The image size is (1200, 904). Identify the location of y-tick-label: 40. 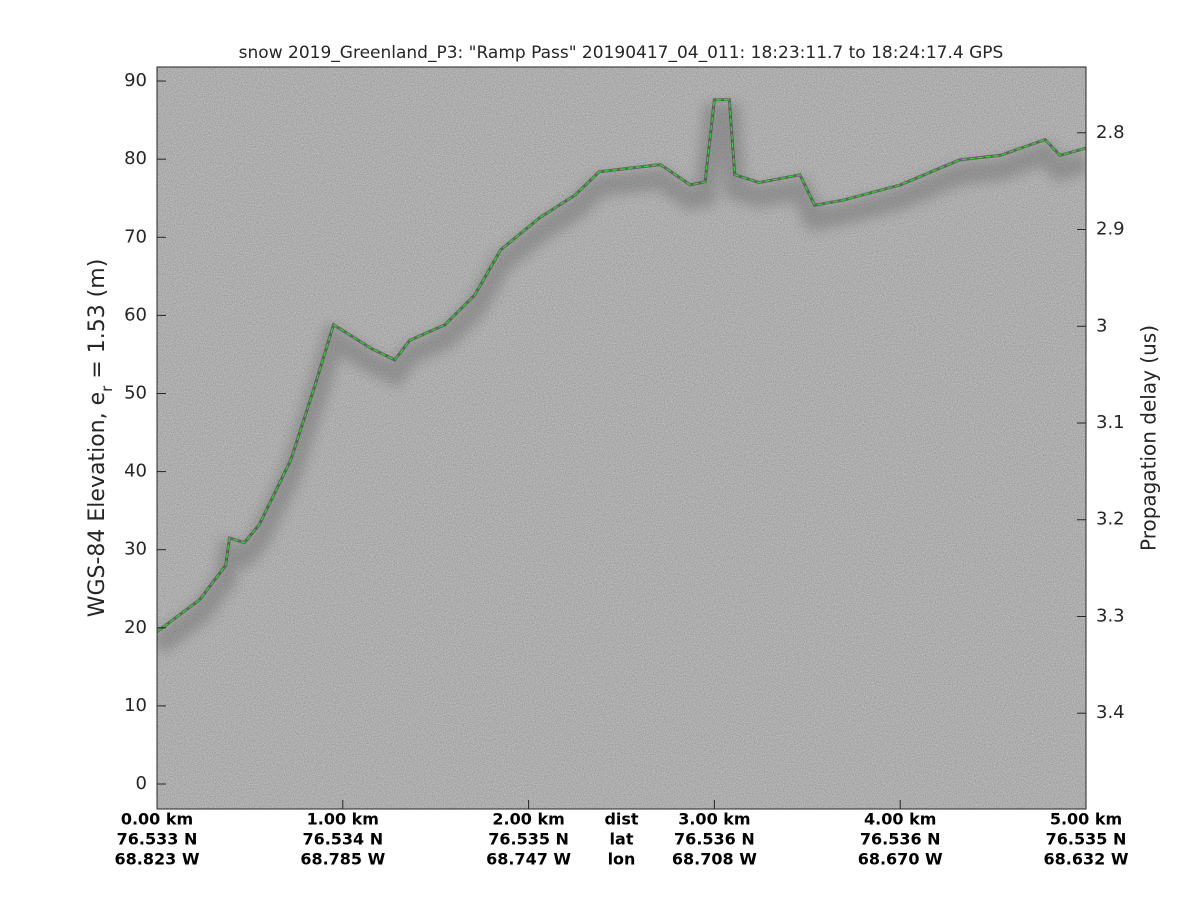
(135, 471).